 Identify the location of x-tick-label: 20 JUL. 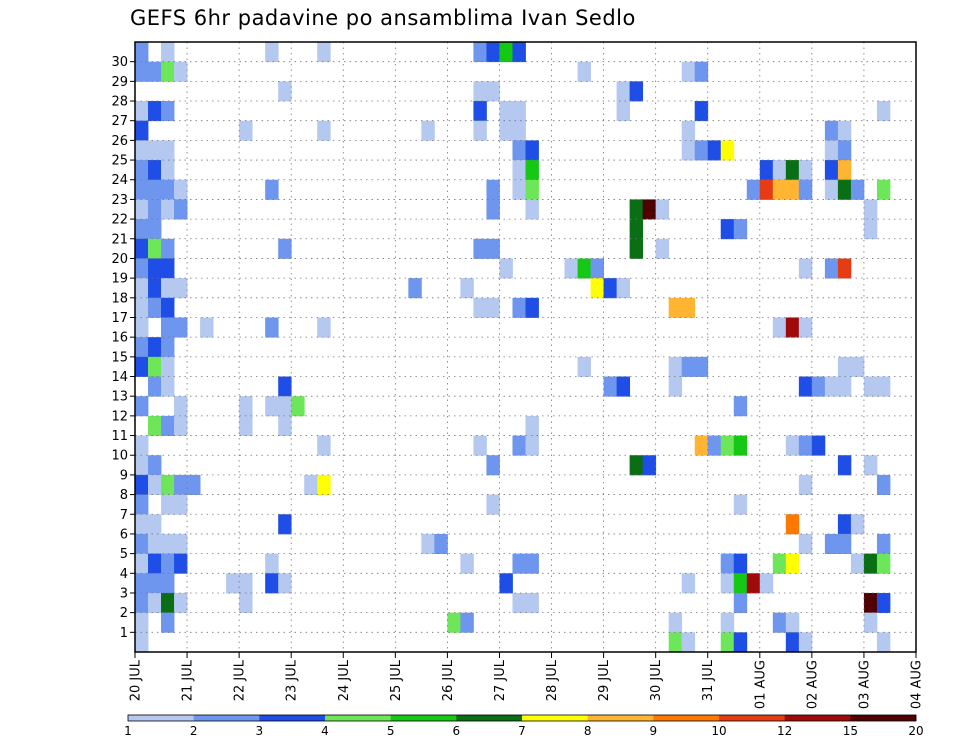
(136, 680).